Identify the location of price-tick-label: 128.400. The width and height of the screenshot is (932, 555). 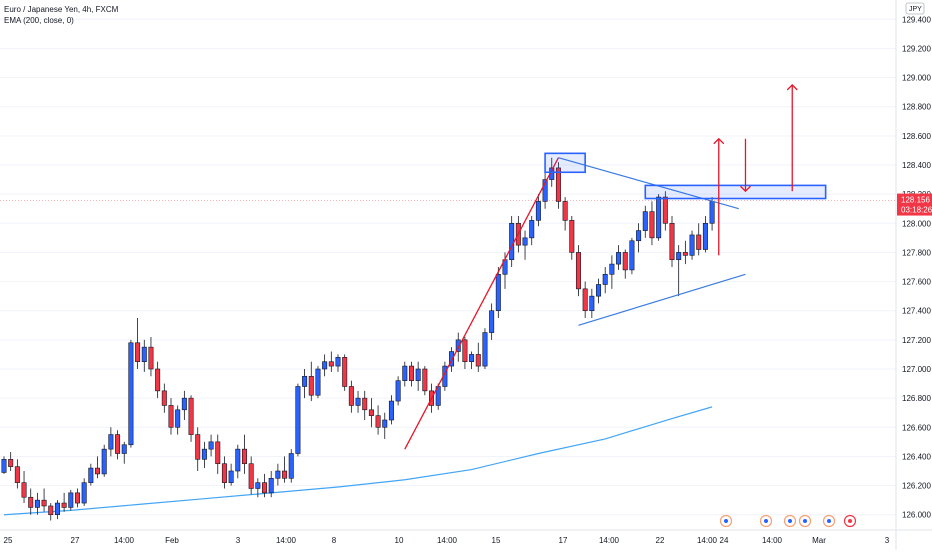
(916, 165).